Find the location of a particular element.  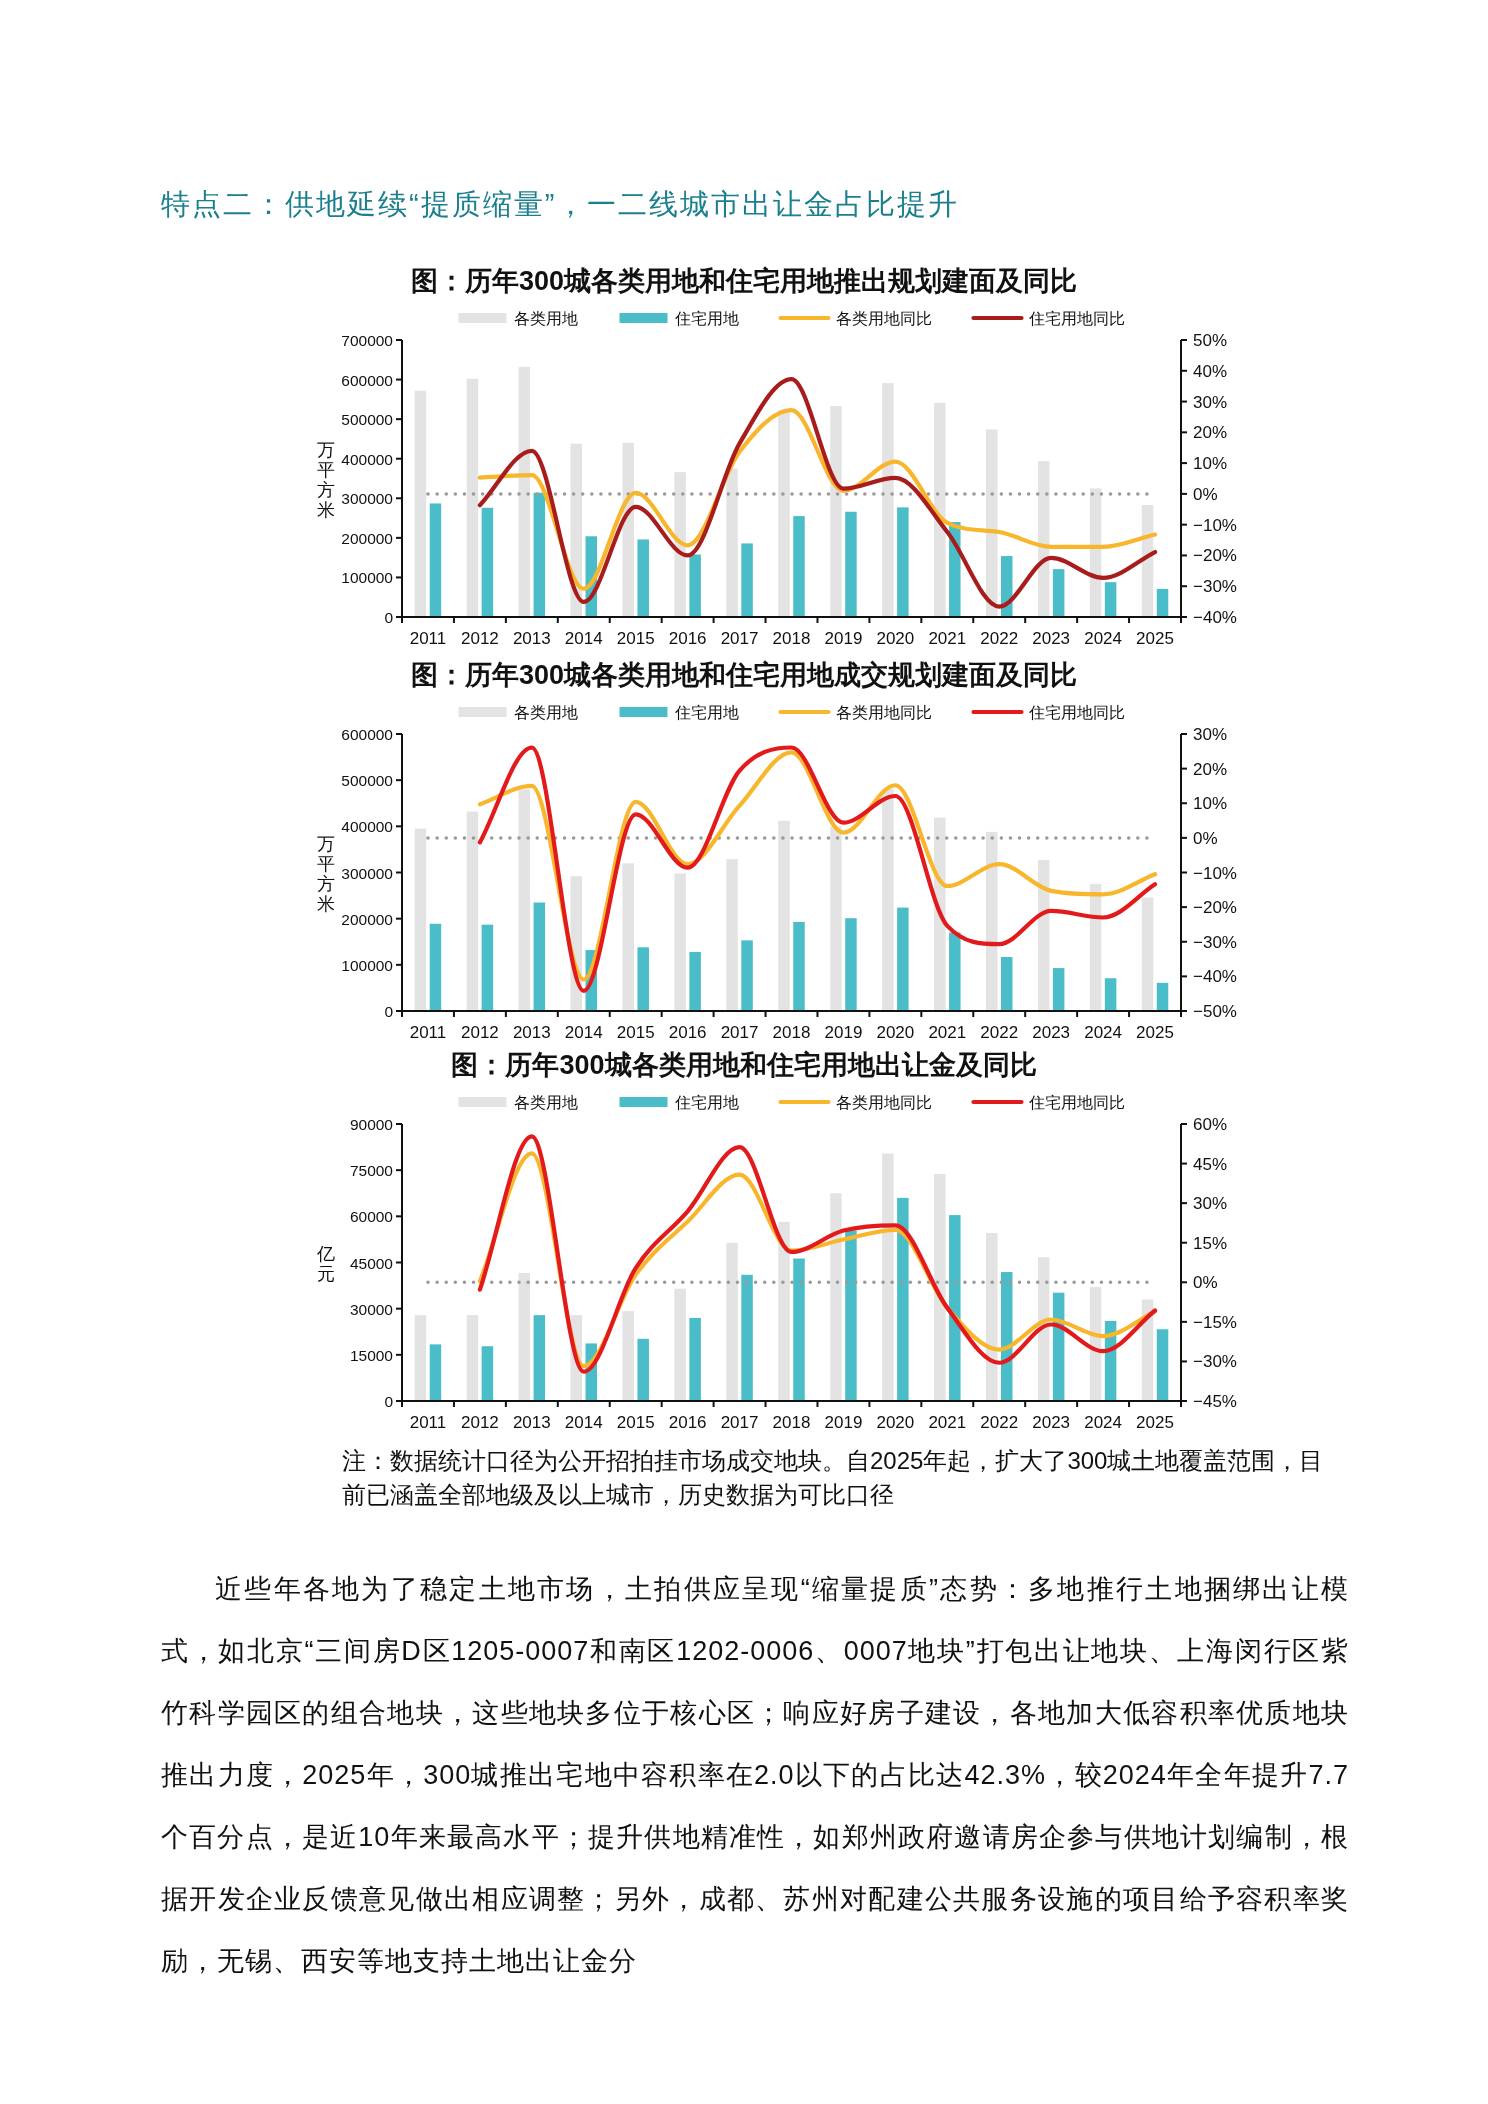

y2-tick-label: 20% is located at coordinates (1210, 433).